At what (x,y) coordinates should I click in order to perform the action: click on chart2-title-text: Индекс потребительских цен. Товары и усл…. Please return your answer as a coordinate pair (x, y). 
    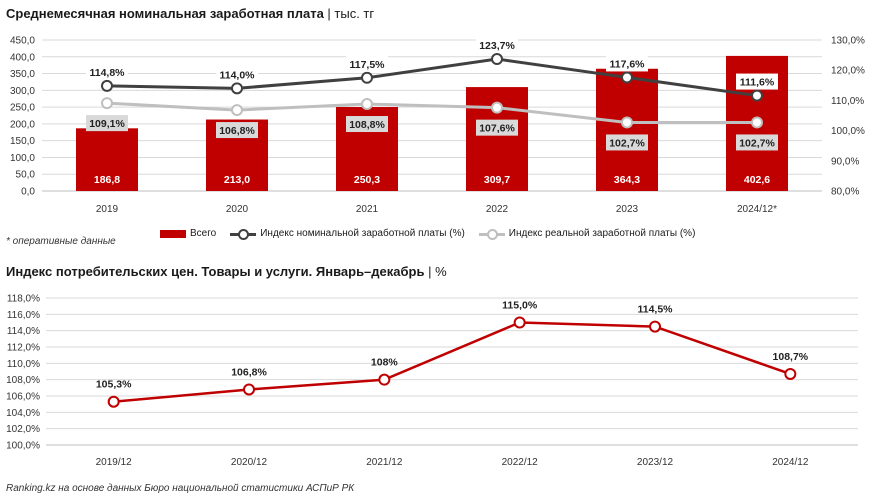
    Looking at the image, I should click on (215, 271).